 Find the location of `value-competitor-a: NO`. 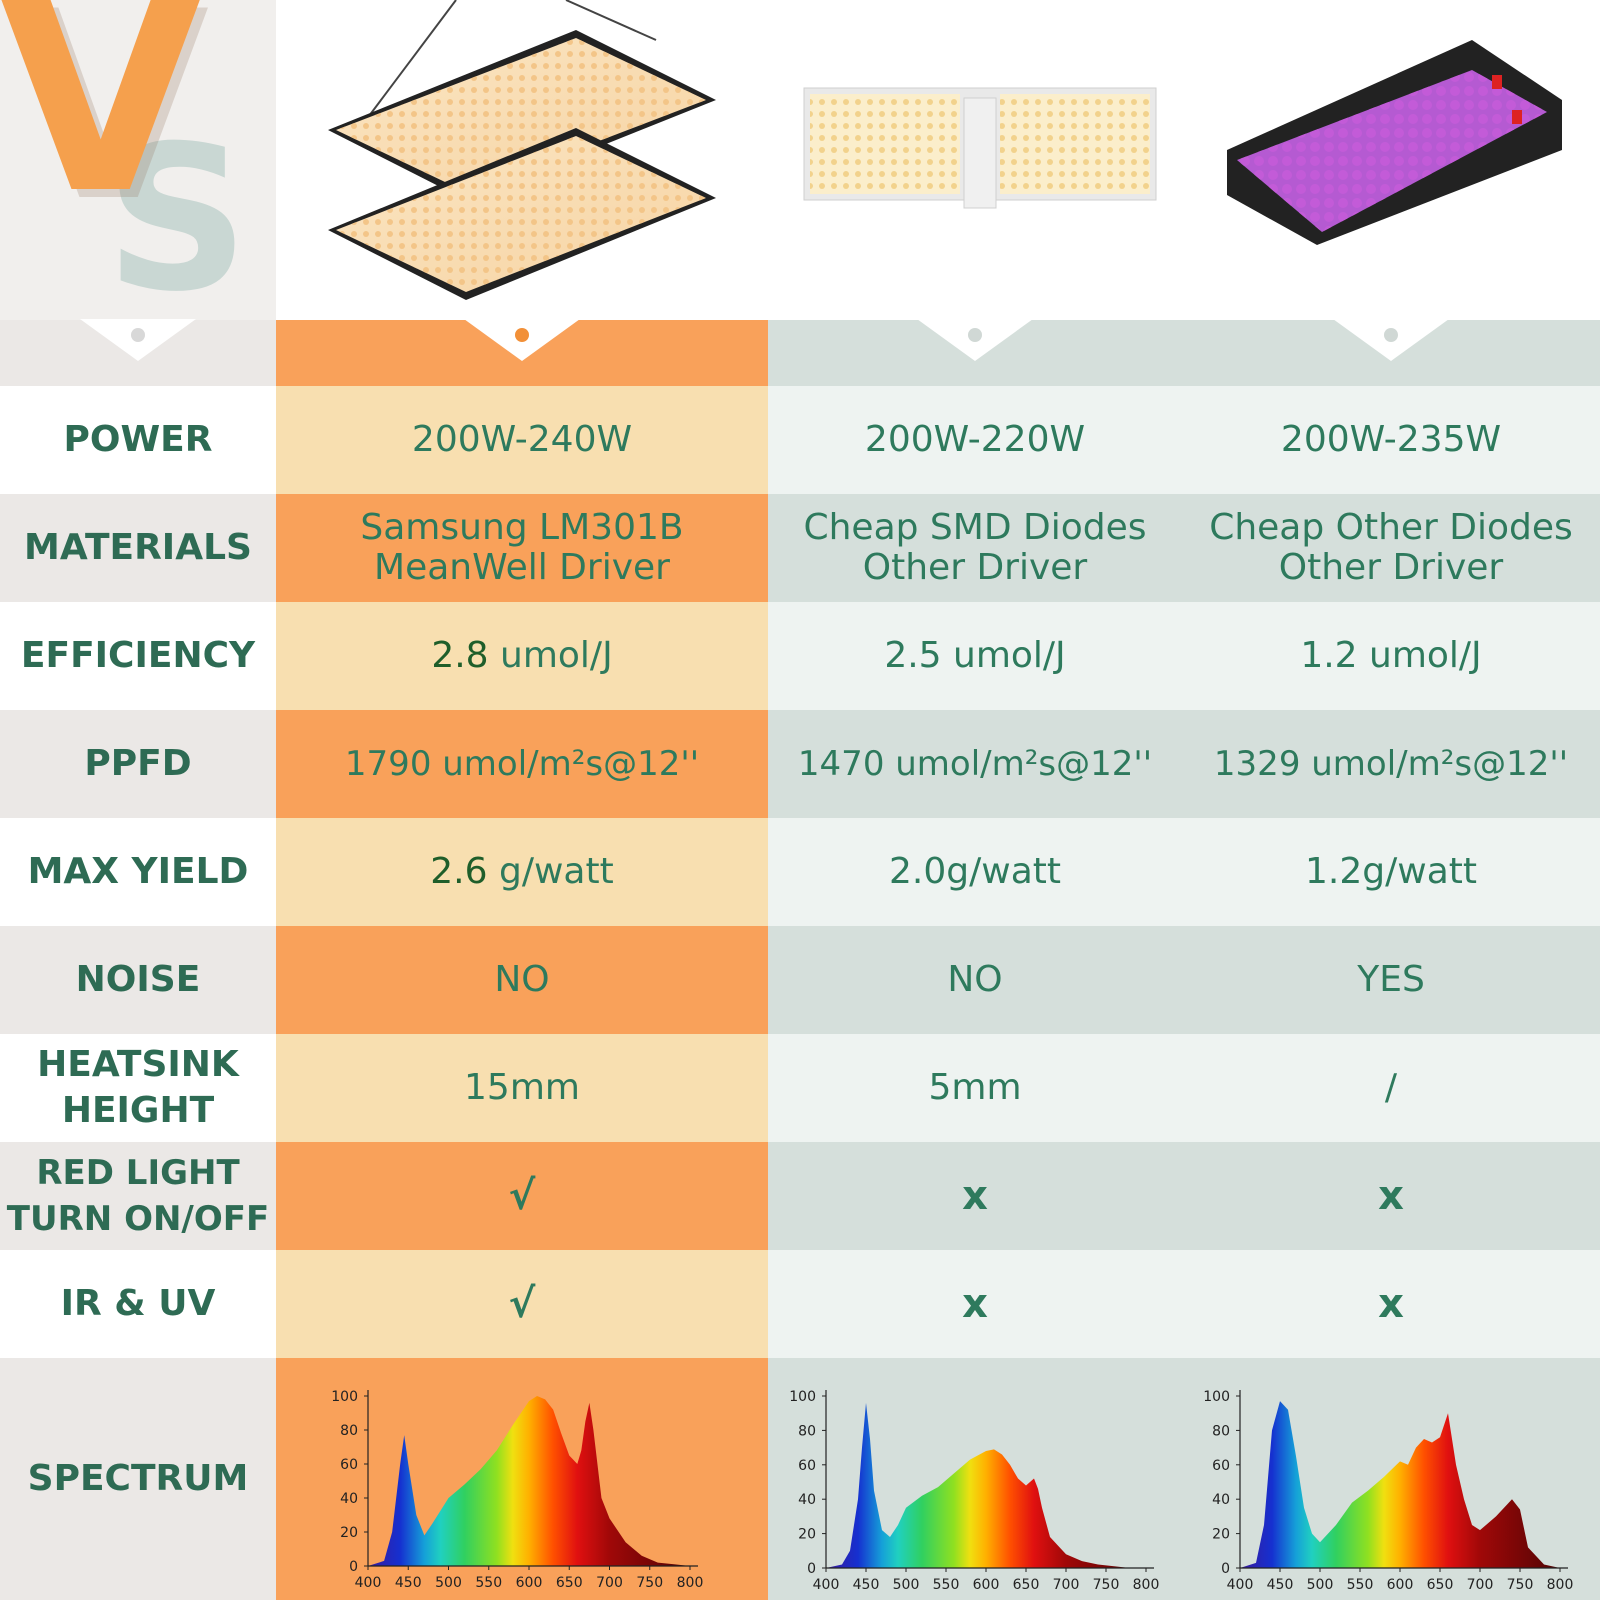

value-competitor-a: NO is located at coordinates (975, 980).